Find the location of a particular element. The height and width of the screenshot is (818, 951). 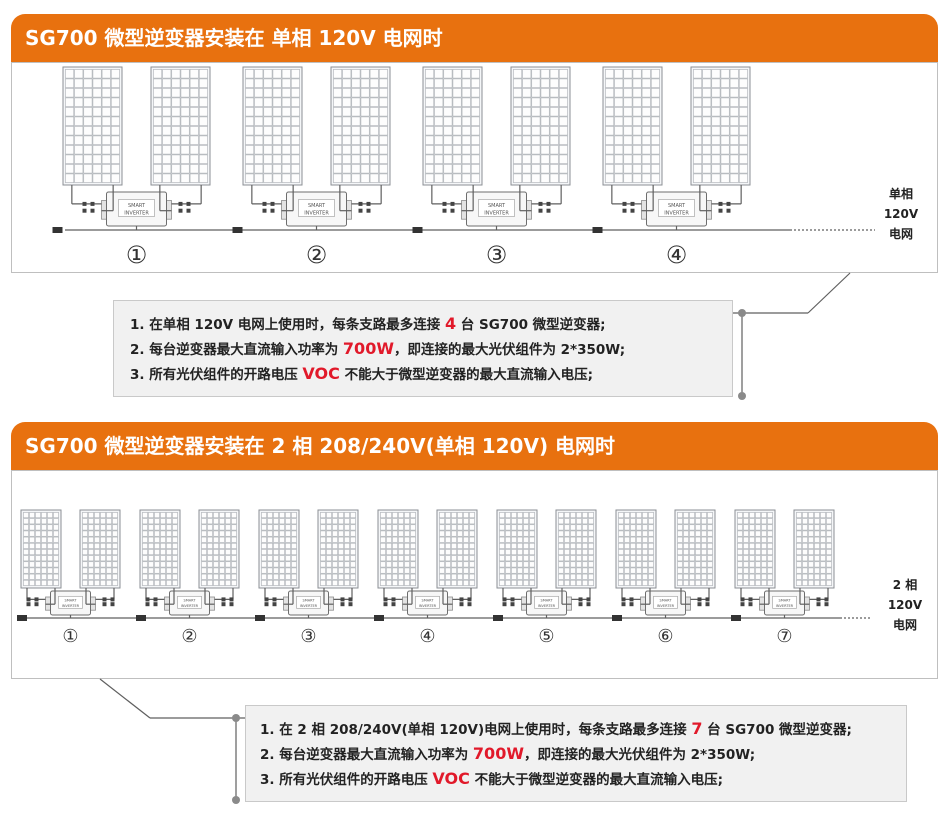

unit-number: ⑥ is located at coordinates (665, 636).